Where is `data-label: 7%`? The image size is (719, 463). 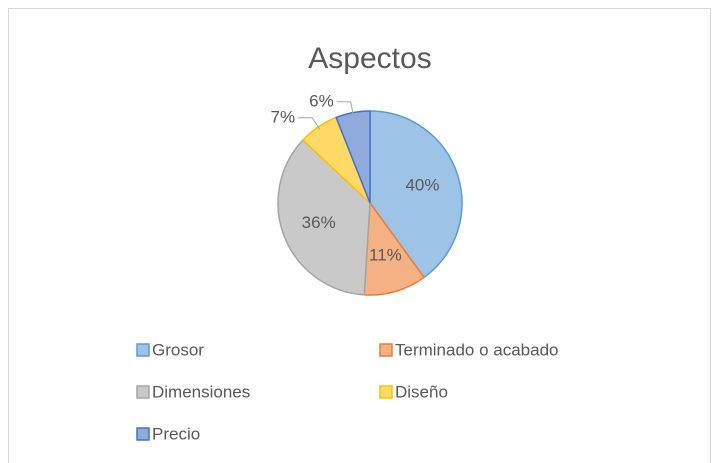 data-label: 7% is located at coordinates (283, 116).